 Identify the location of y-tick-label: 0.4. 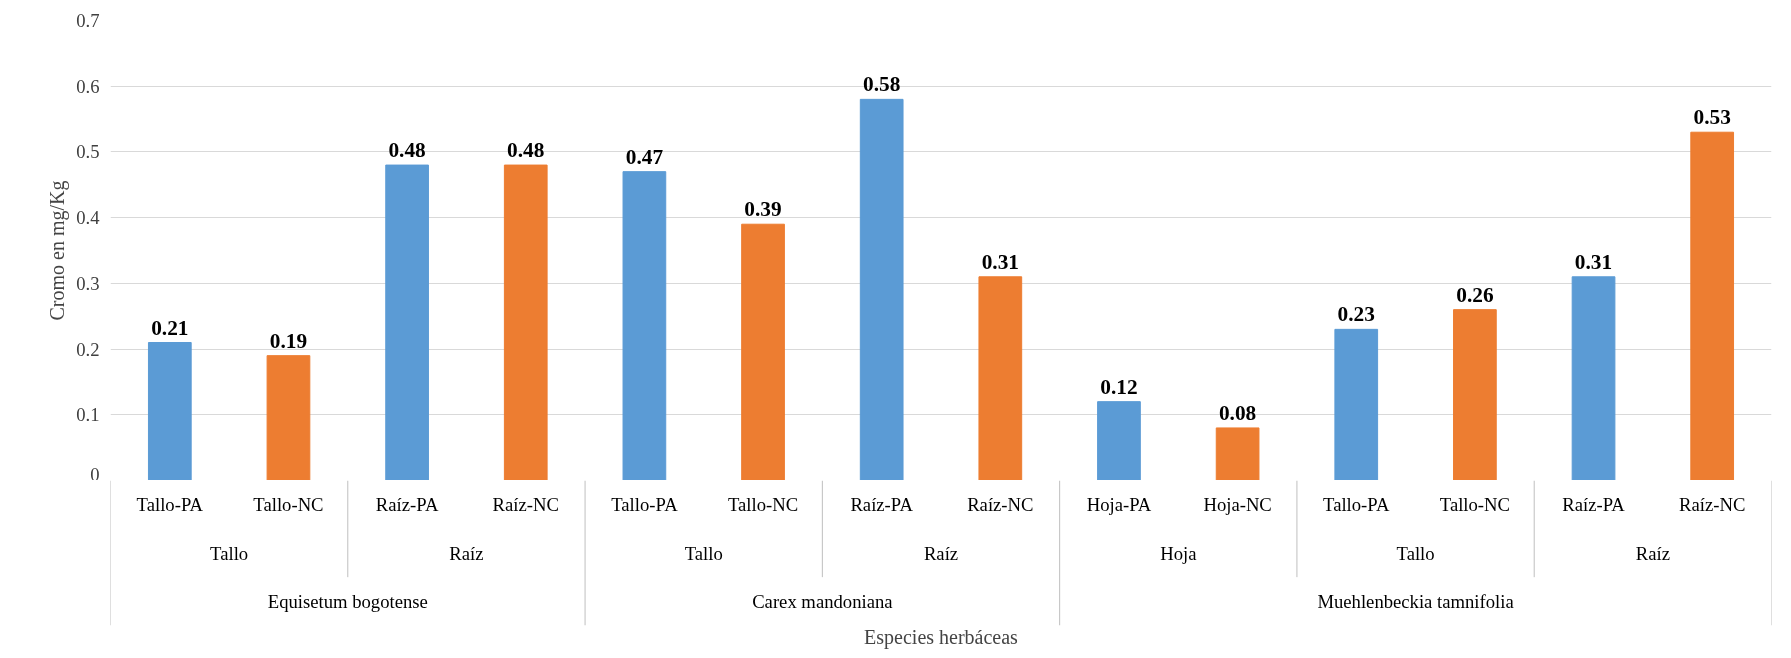
(88, 218).